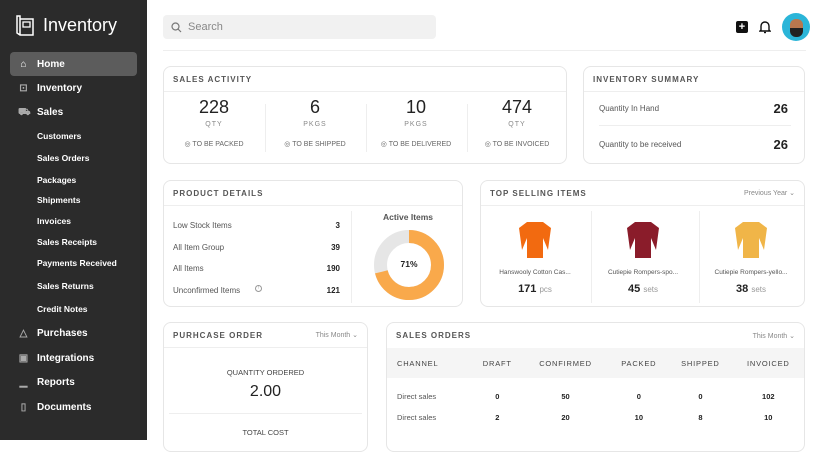  I want to click on search-icon, so click(176, 26).